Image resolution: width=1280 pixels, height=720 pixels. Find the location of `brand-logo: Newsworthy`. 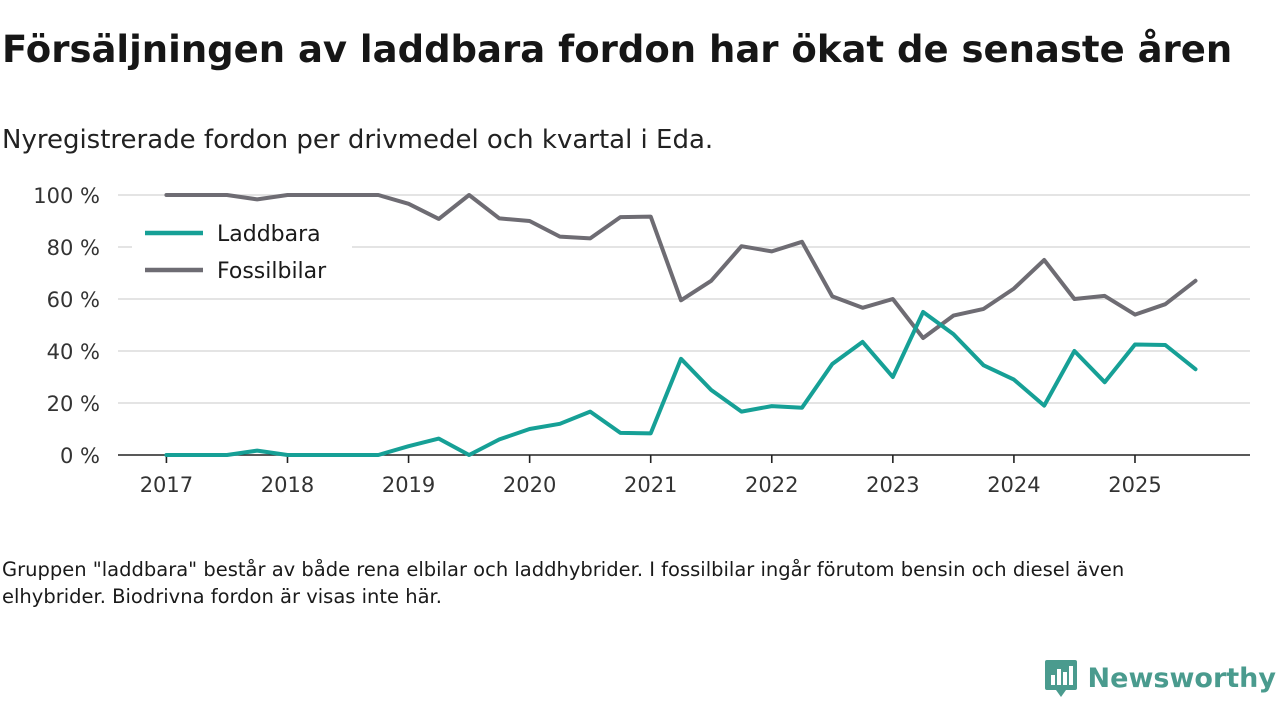

brand-logo: Newsworthy is located at coordinates (1160, 678).